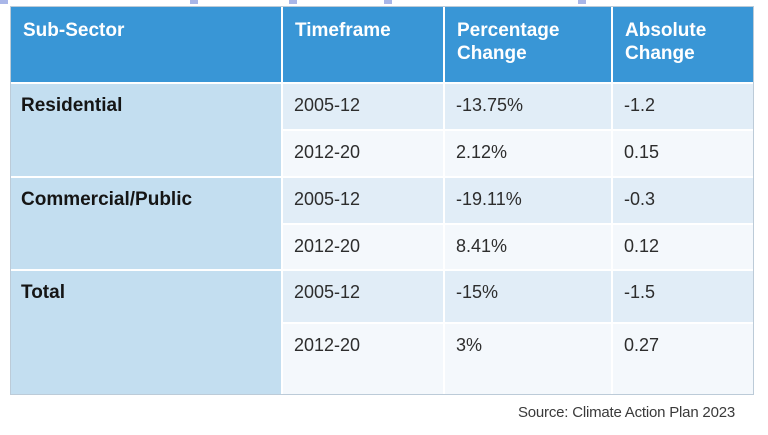 Image resolution: width=768 pixels, height=435 pixels. Describe the element at coordinates (683, 359) in the screenshot. I see `cell-absolute-change: 0.27` at that location.